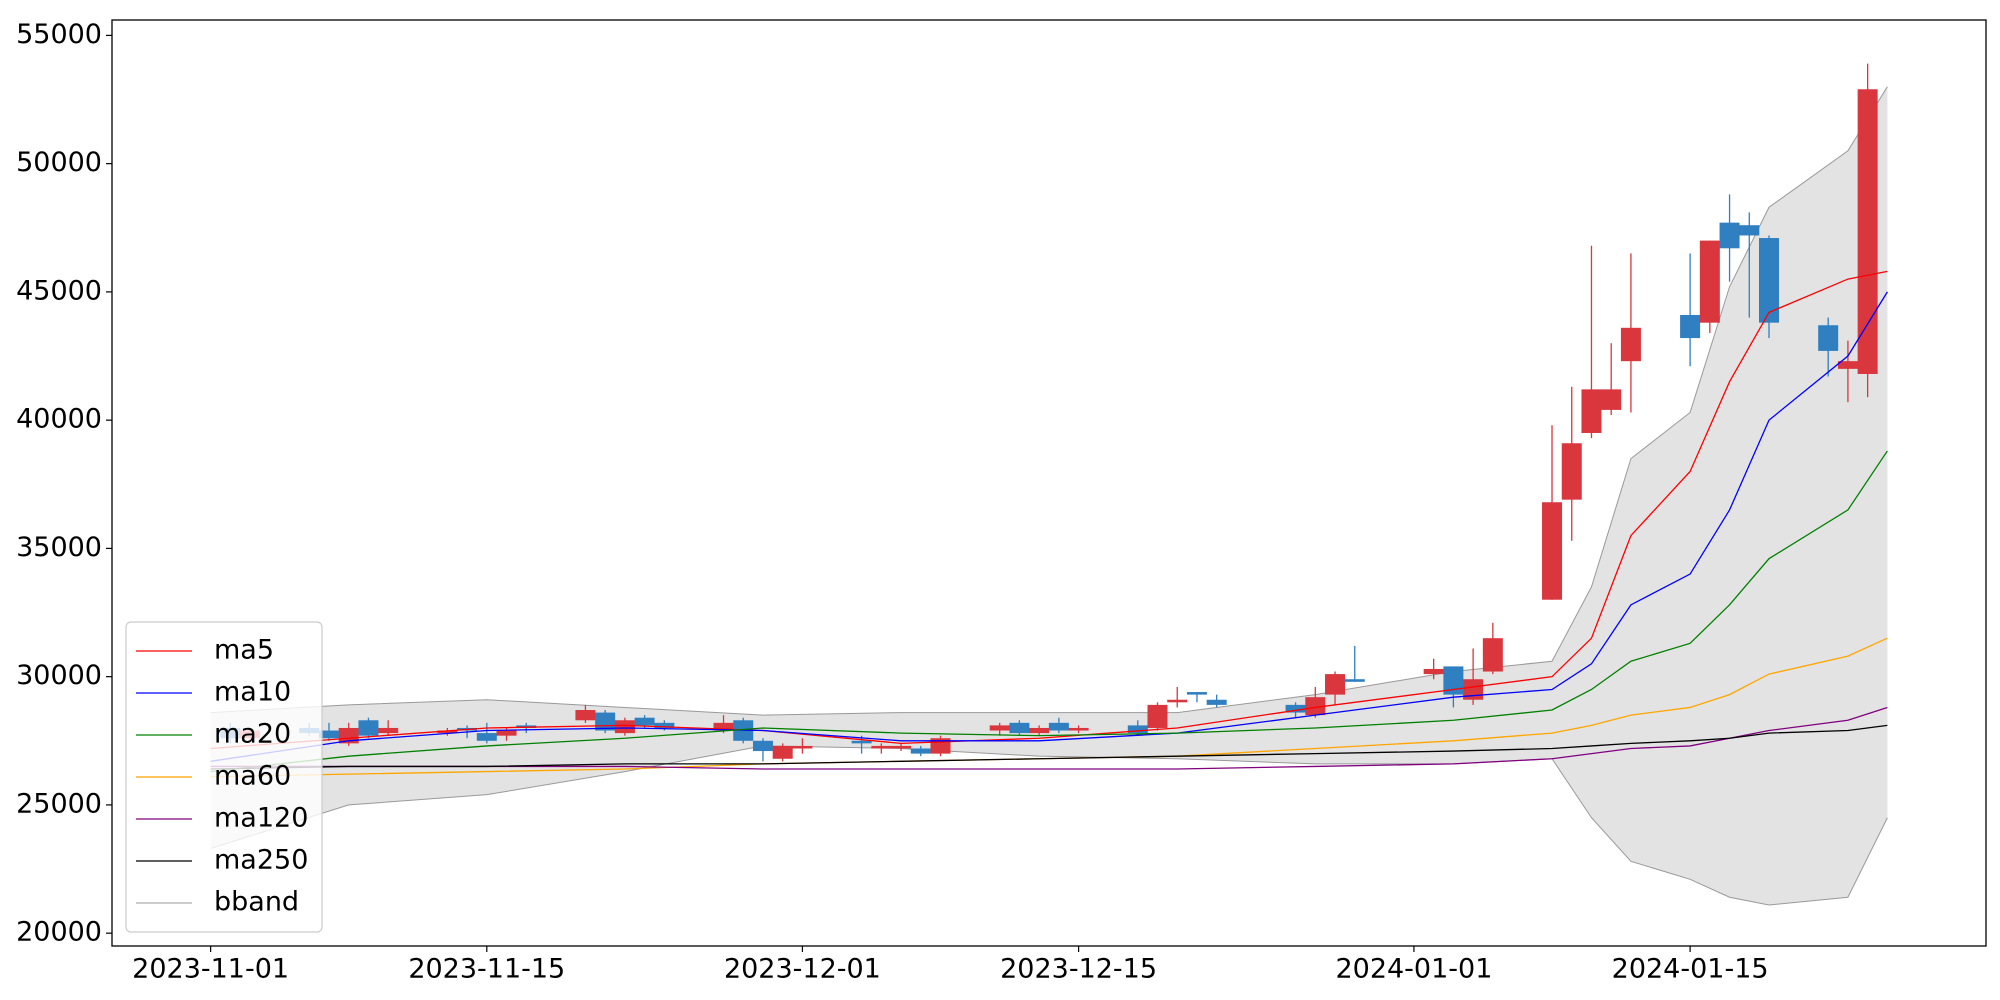 This screenshot has width=2000, height=1000. Describe the element at coordinates (59, 34) in the screenshot. I see `y-tick-label: 55000` at that location.